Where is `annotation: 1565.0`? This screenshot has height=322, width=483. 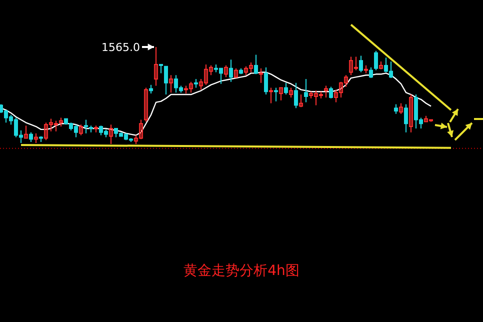 annotation: 1565.0 is located at coordinates (121, 47).